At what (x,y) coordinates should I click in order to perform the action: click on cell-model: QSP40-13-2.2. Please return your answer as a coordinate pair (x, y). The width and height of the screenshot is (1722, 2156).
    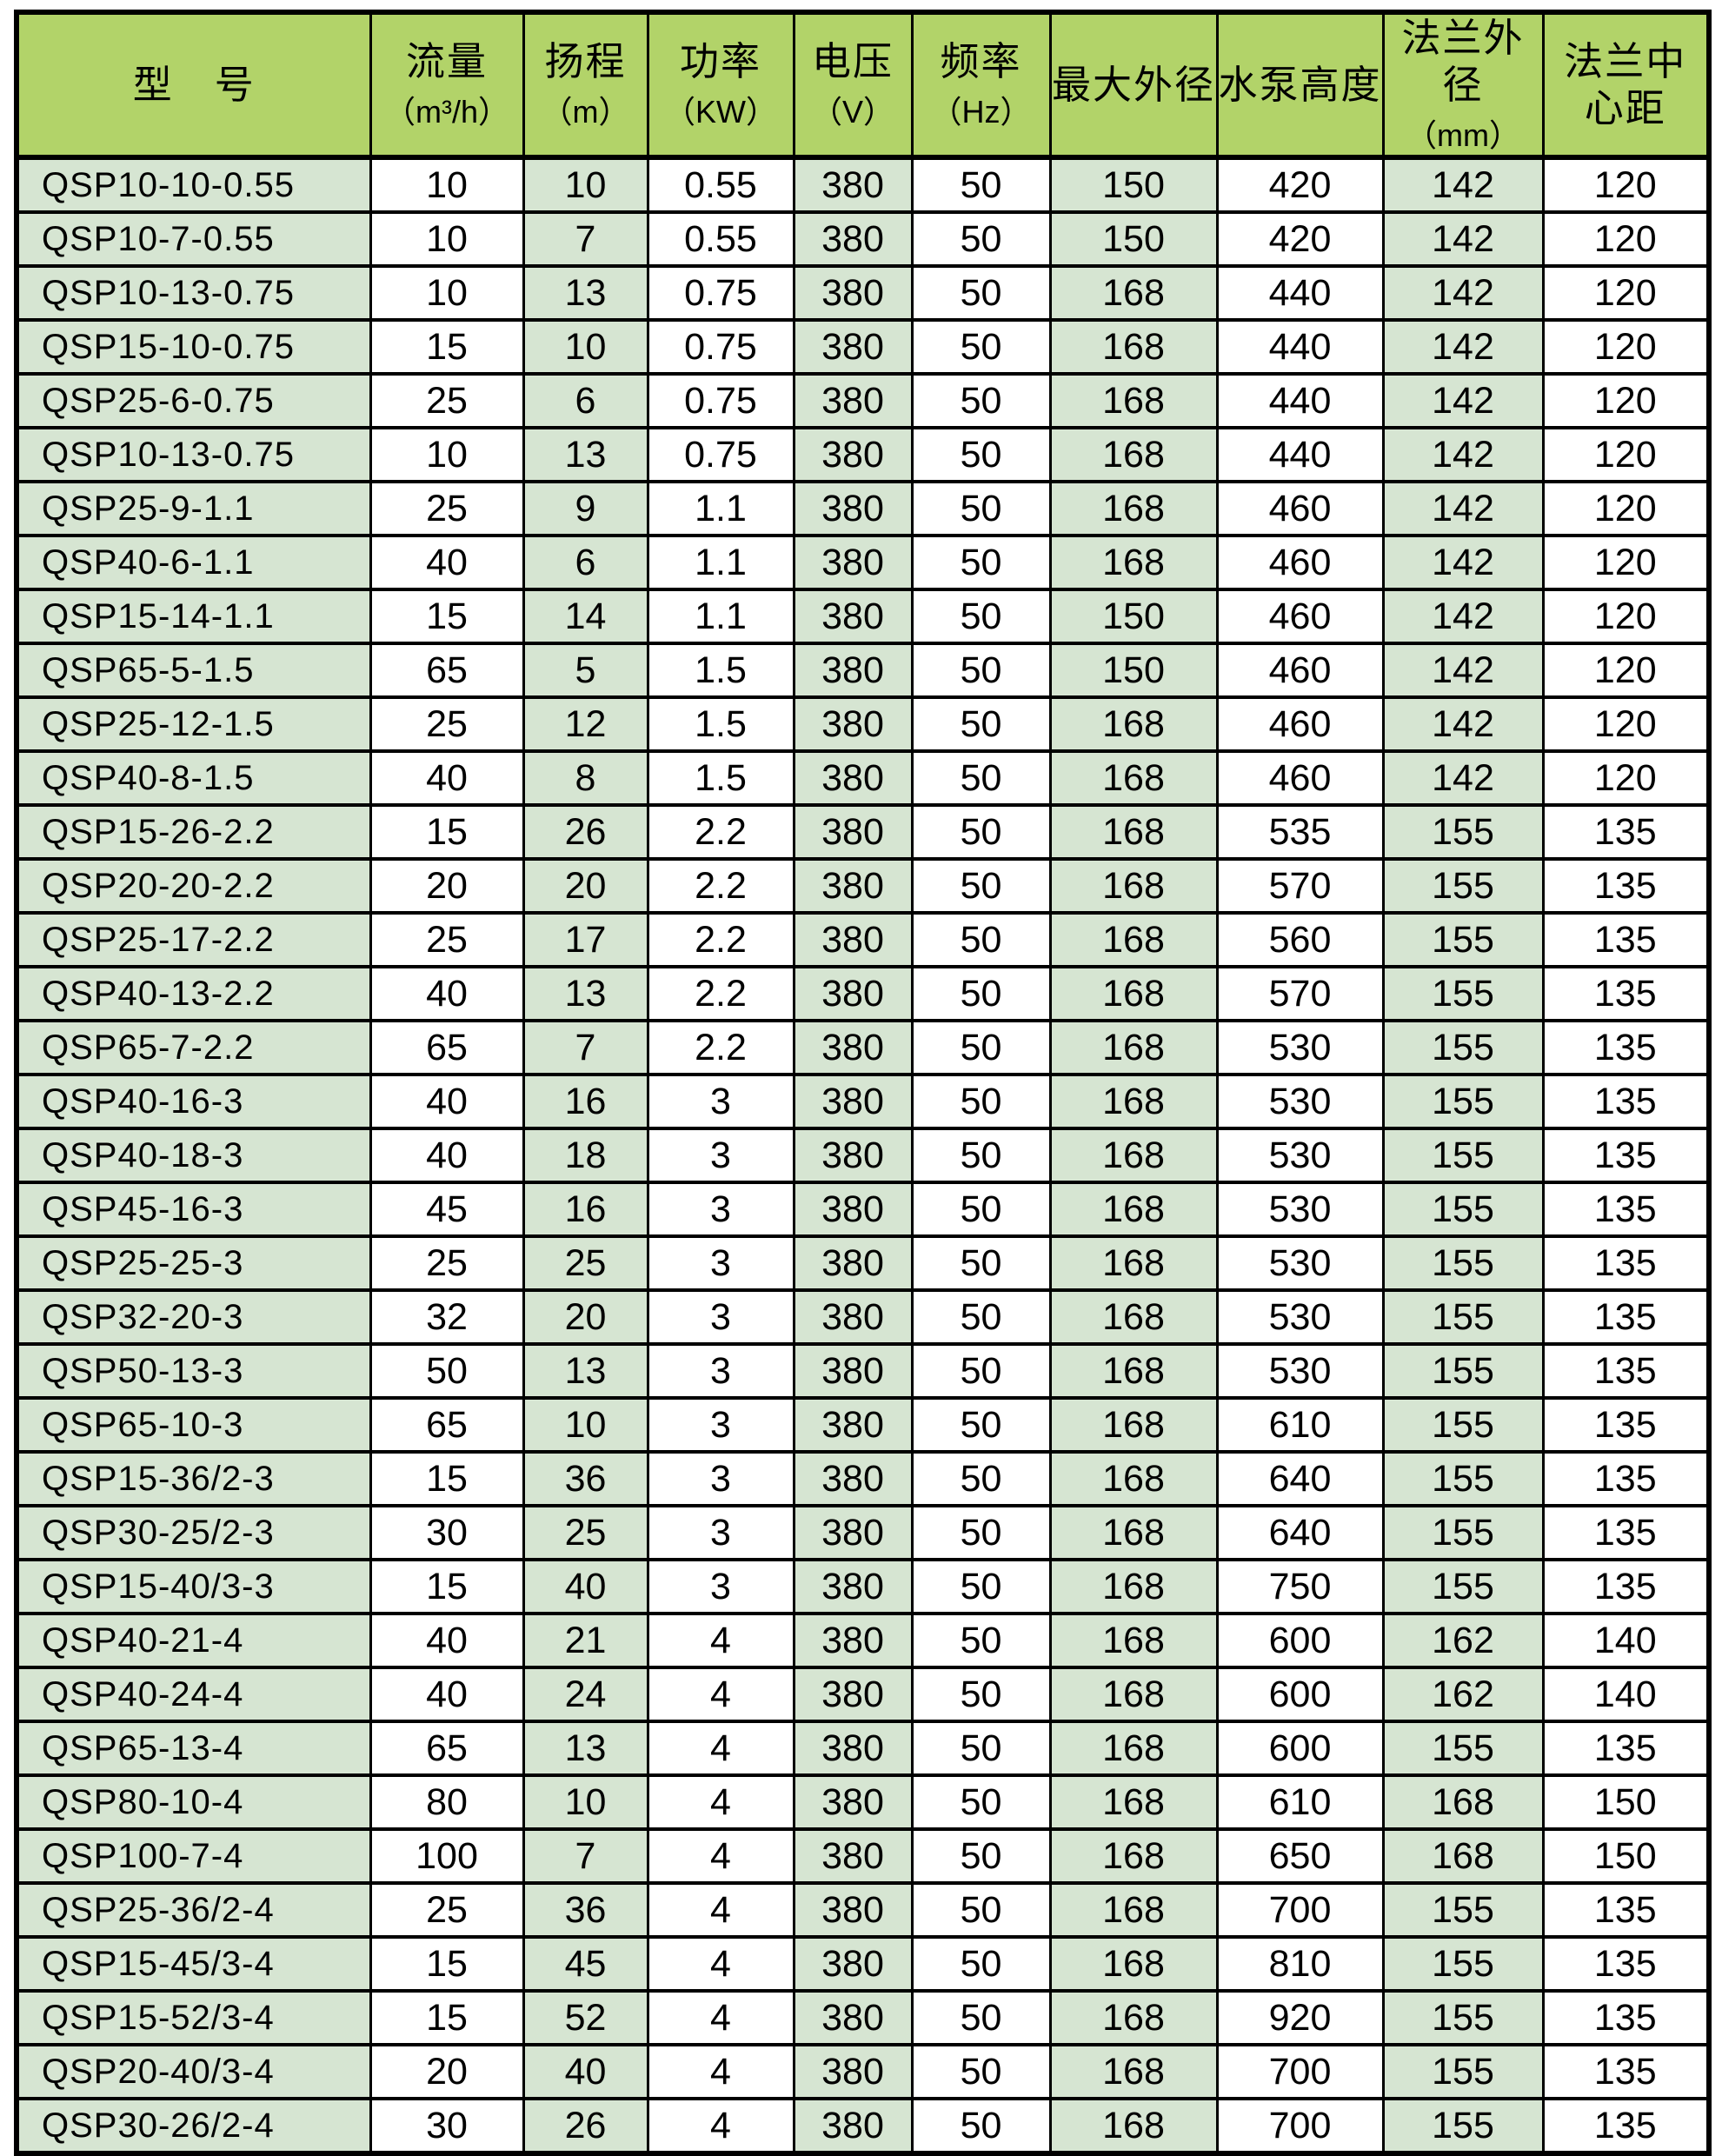
    Looking at the image, I should click on (193, 993).